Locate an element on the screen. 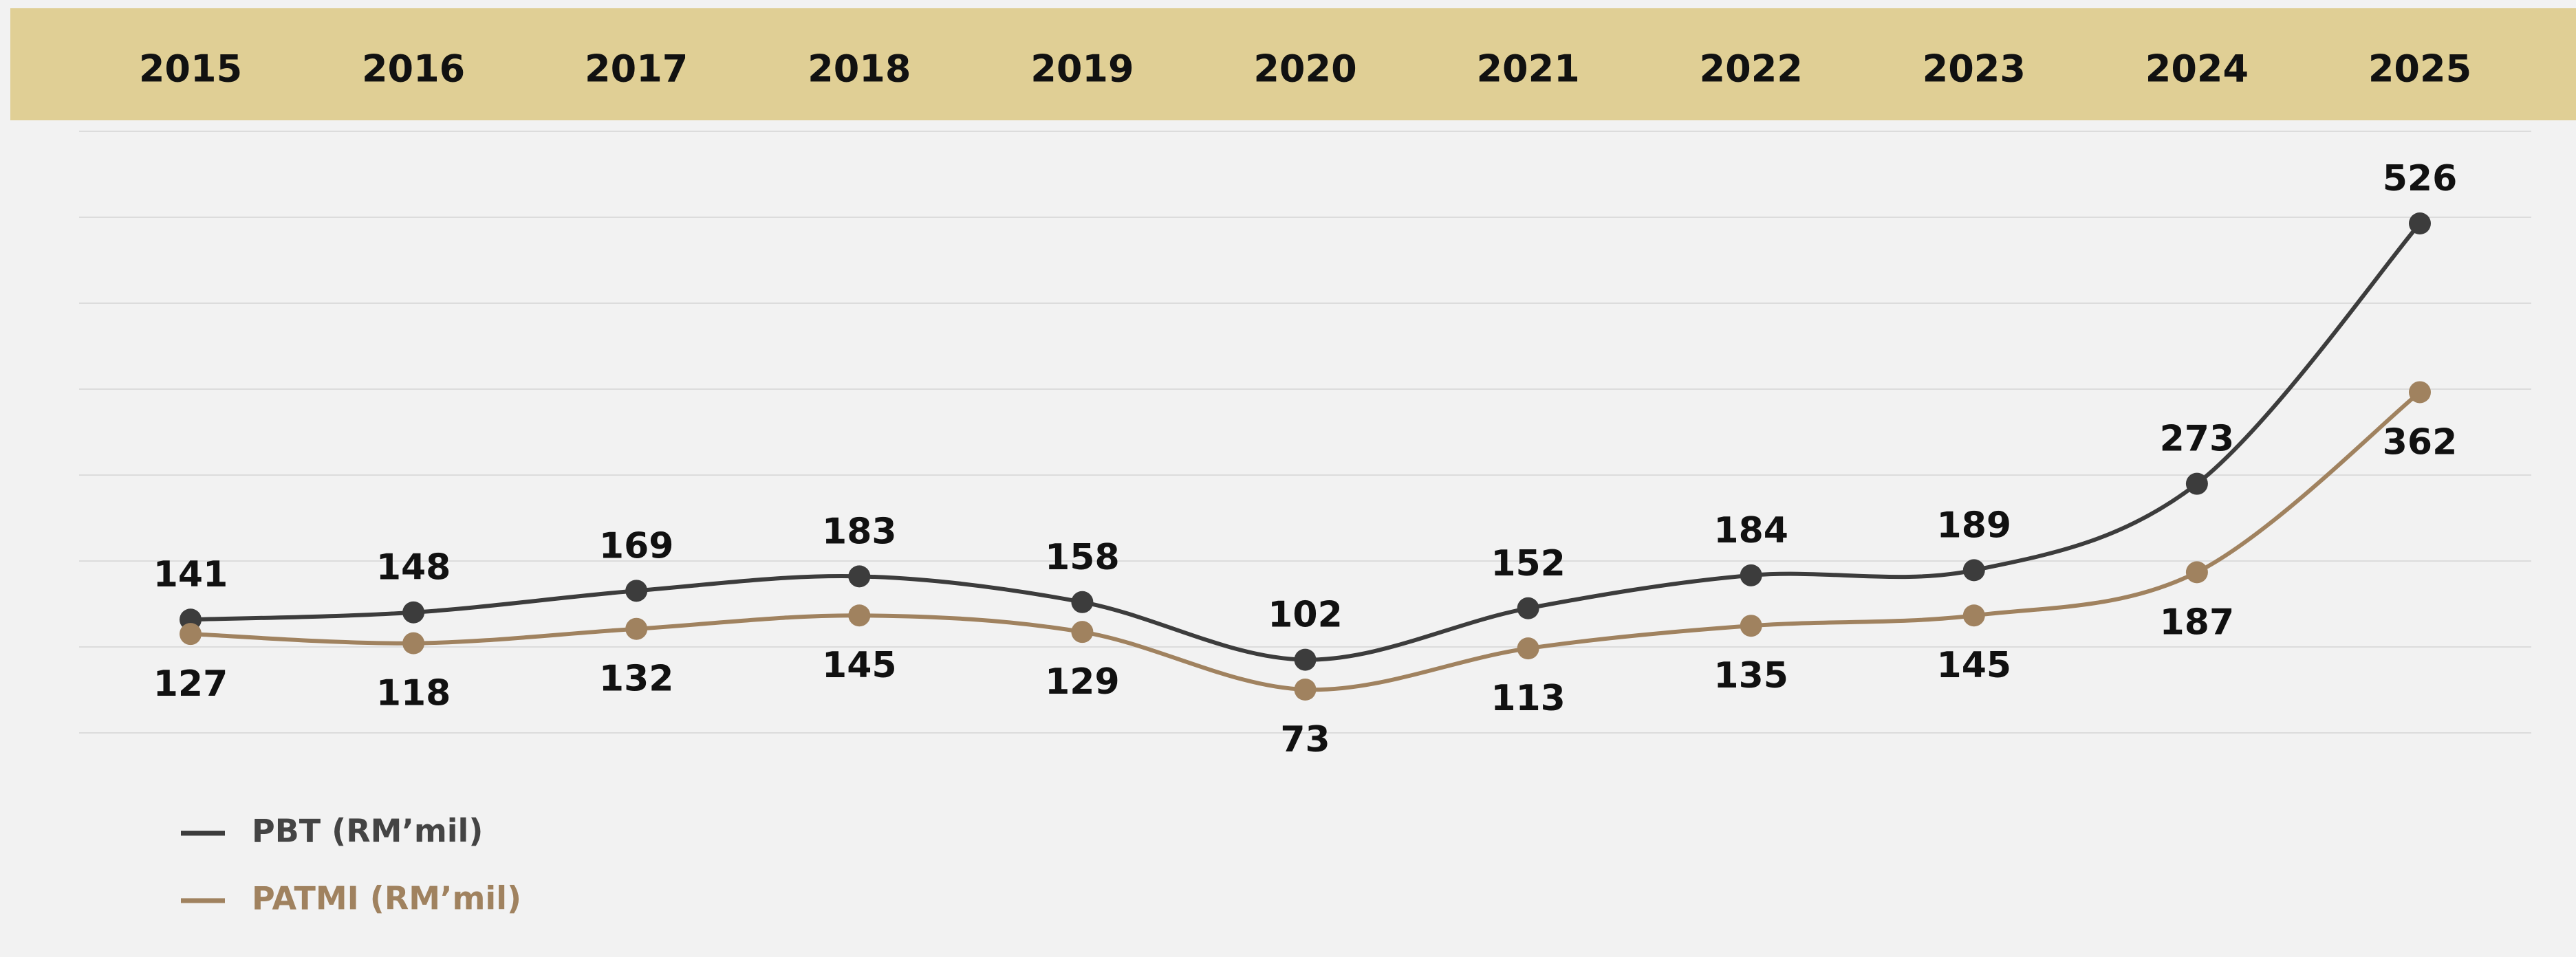 The width and height of the screenshot is (2576, 957). data-label: 183 is located at coordinates (859, 531).